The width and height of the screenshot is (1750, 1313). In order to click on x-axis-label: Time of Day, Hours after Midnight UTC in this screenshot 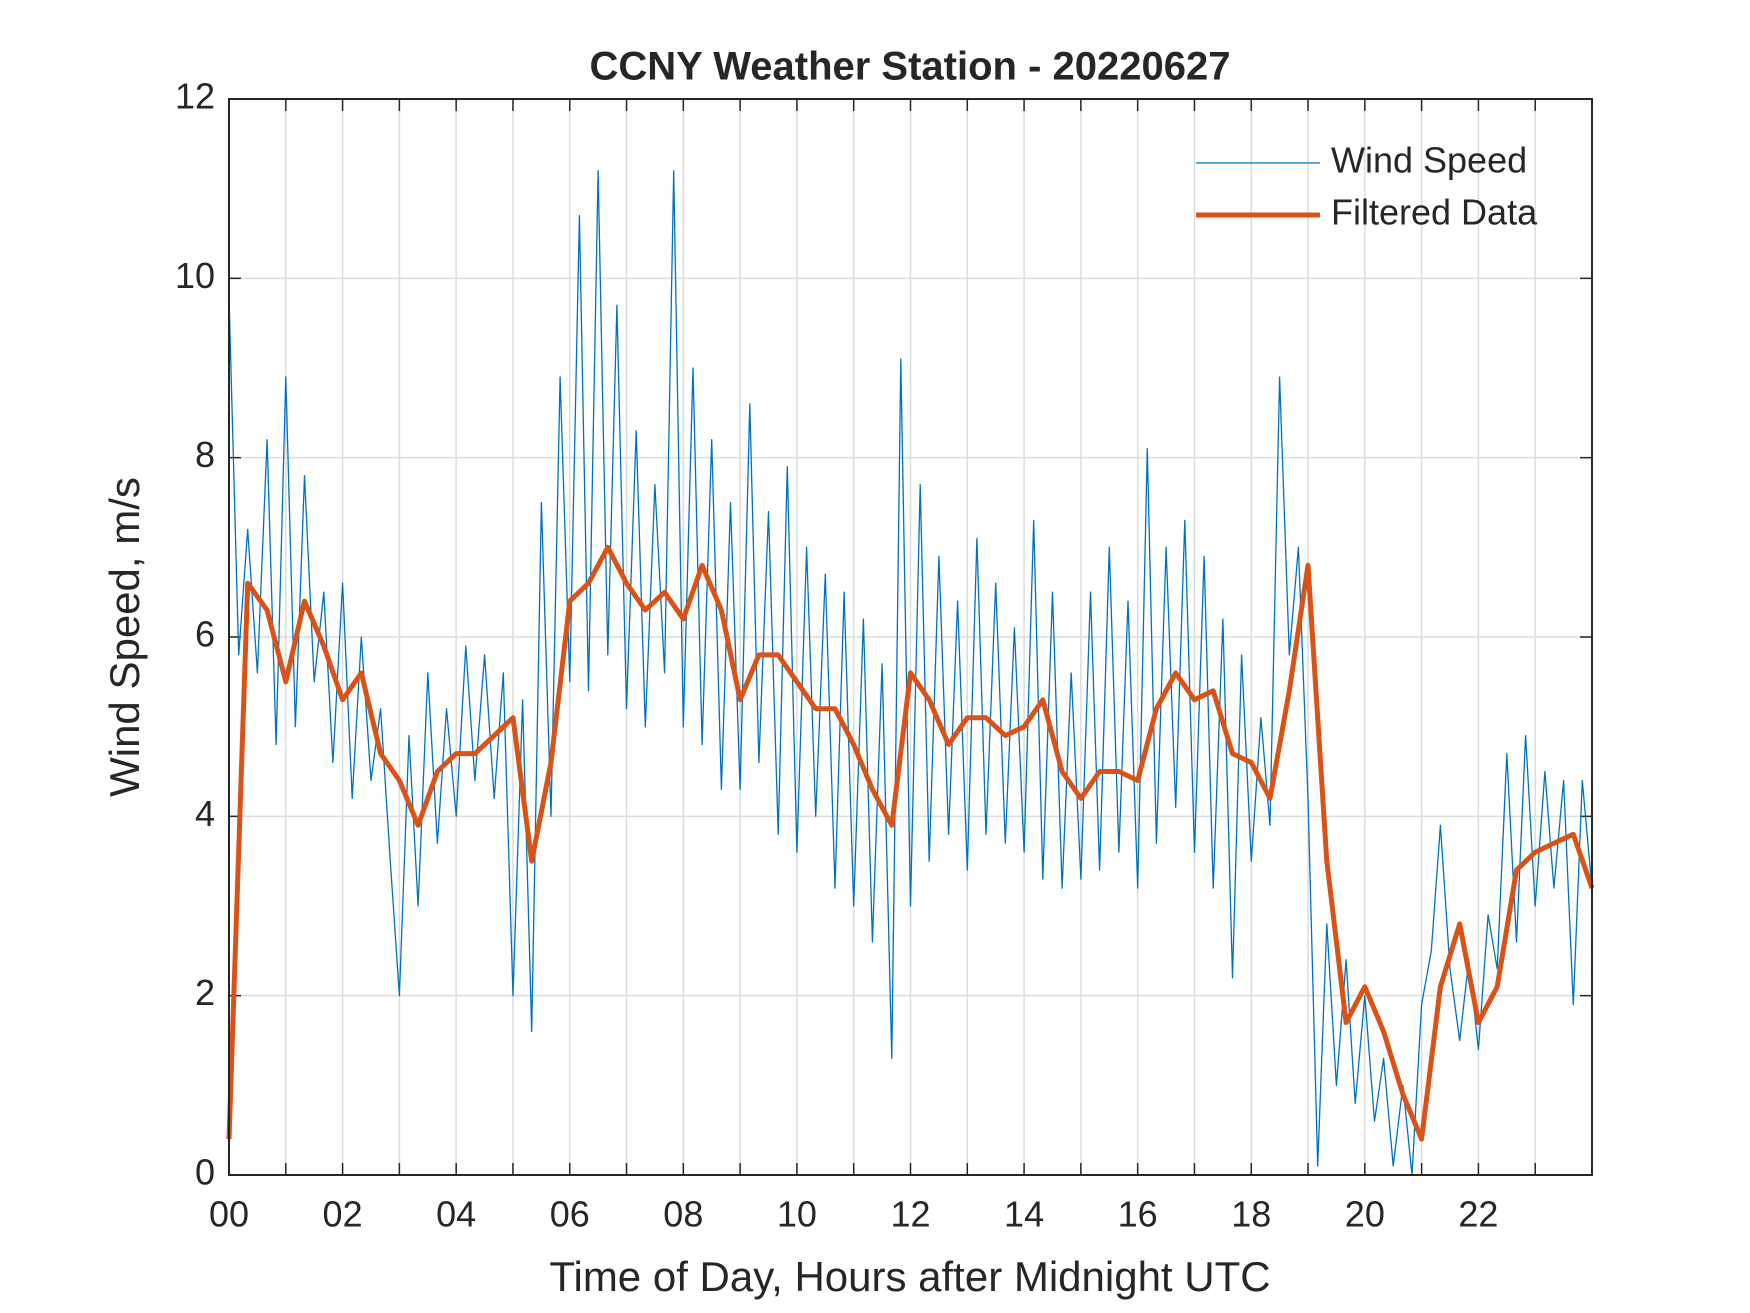, I will do `click(909, 1276)`.